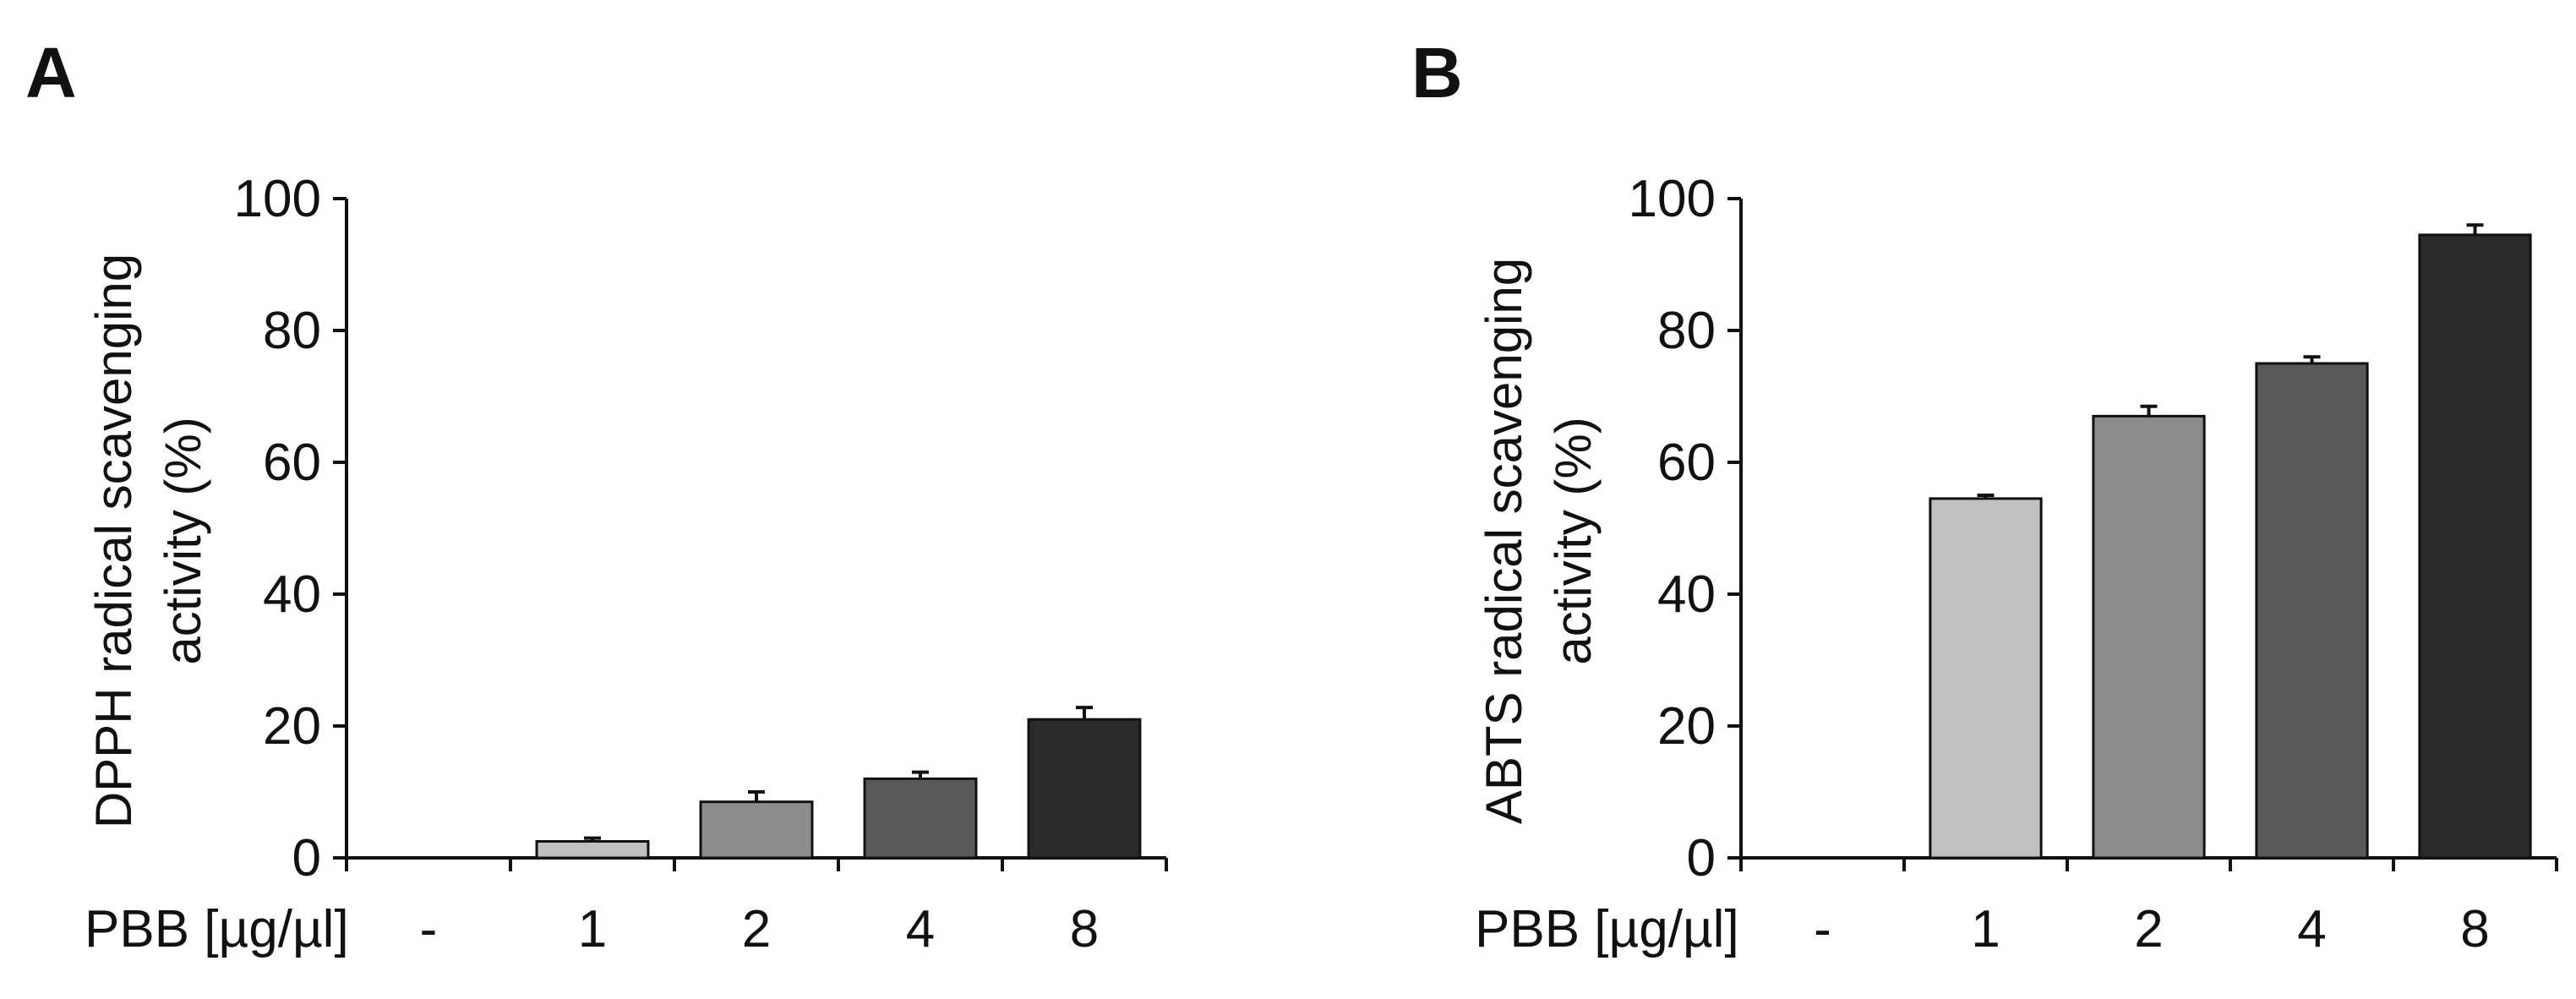  I want to click on x-category-label-a: 8, so click(1084, 929).